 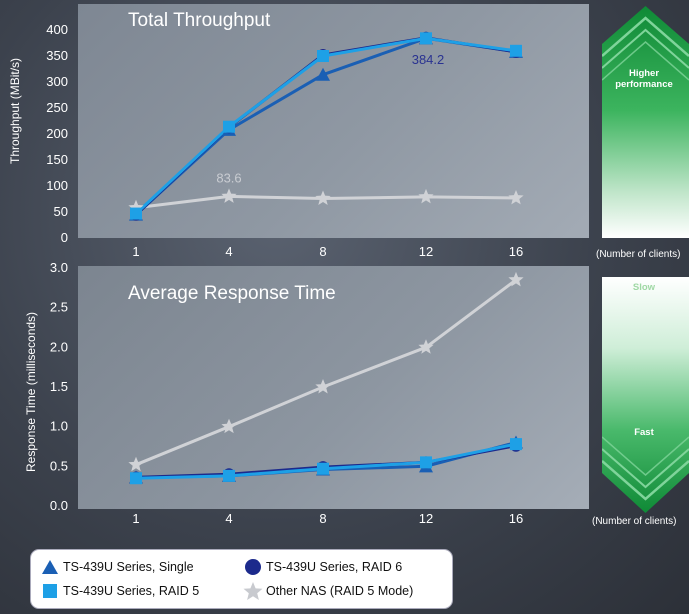 I want to click on throughput-point-single, so click(x=323, y=74).